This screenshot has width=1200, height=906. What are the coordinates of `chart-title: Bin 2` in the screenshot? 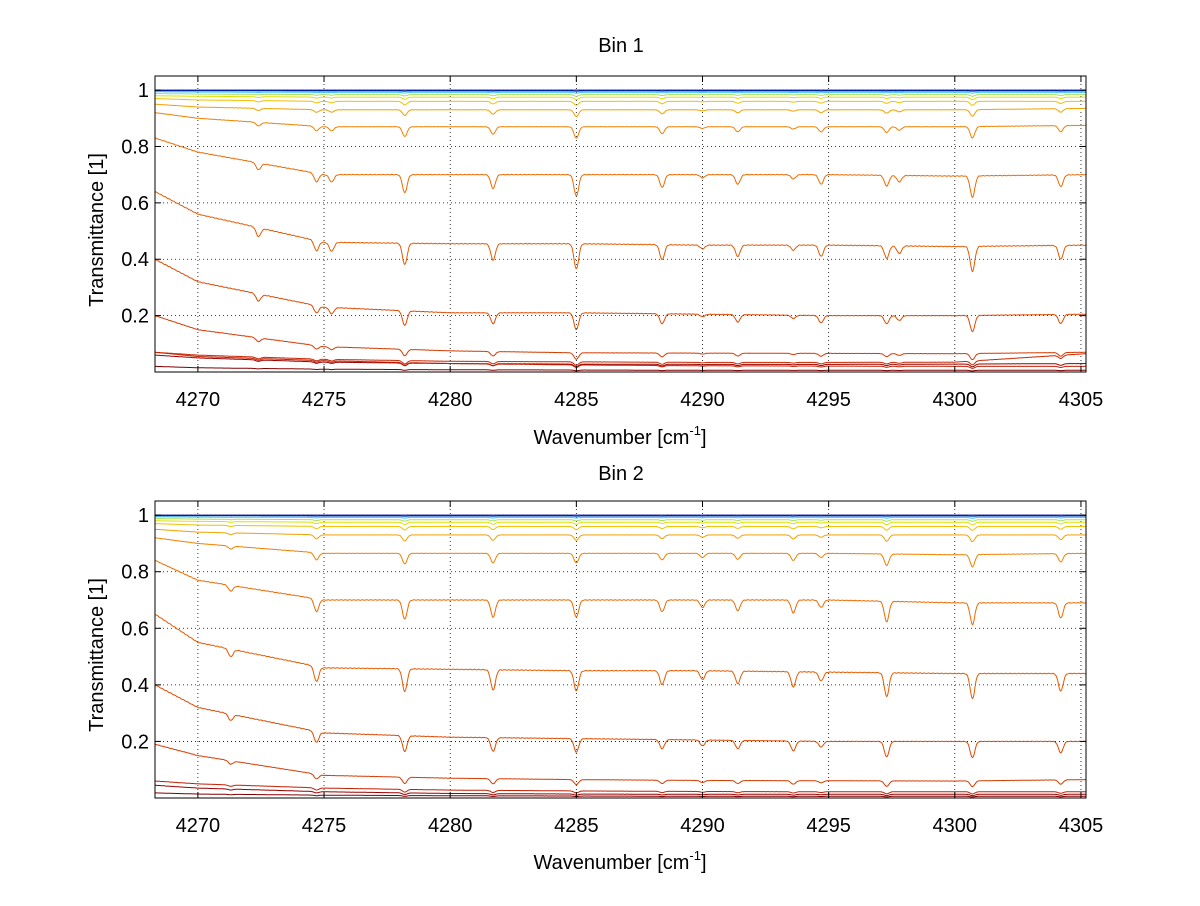 It's located at (621, 474).